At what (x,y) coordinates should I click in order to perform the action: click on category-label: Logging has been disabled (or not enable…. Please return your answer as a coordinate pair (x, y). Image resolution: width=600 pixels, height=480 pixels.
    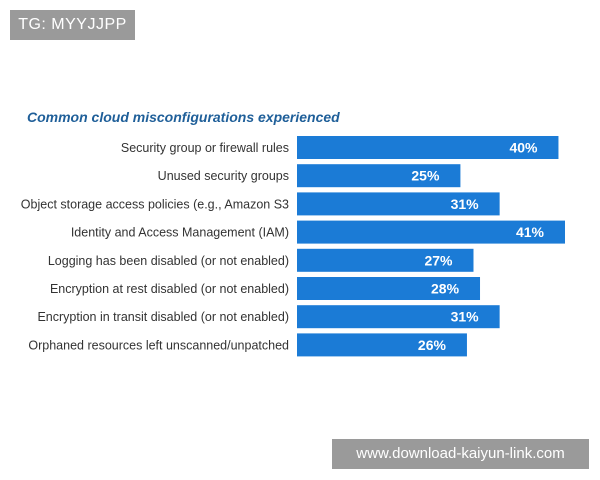
    Looking at the image, I should click on (168, 261).